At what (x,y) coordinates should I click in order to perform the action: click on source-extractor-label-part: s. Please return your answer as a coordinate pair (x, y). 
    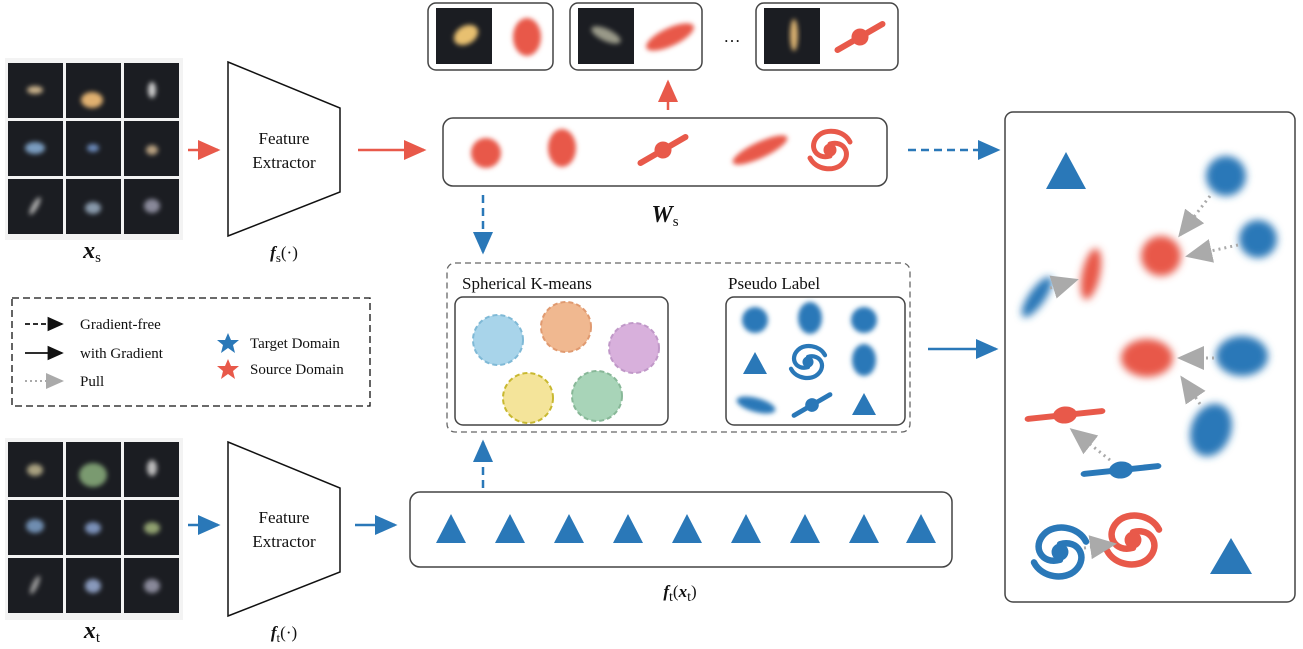
    Looking at the image, I should click on (278, 257).